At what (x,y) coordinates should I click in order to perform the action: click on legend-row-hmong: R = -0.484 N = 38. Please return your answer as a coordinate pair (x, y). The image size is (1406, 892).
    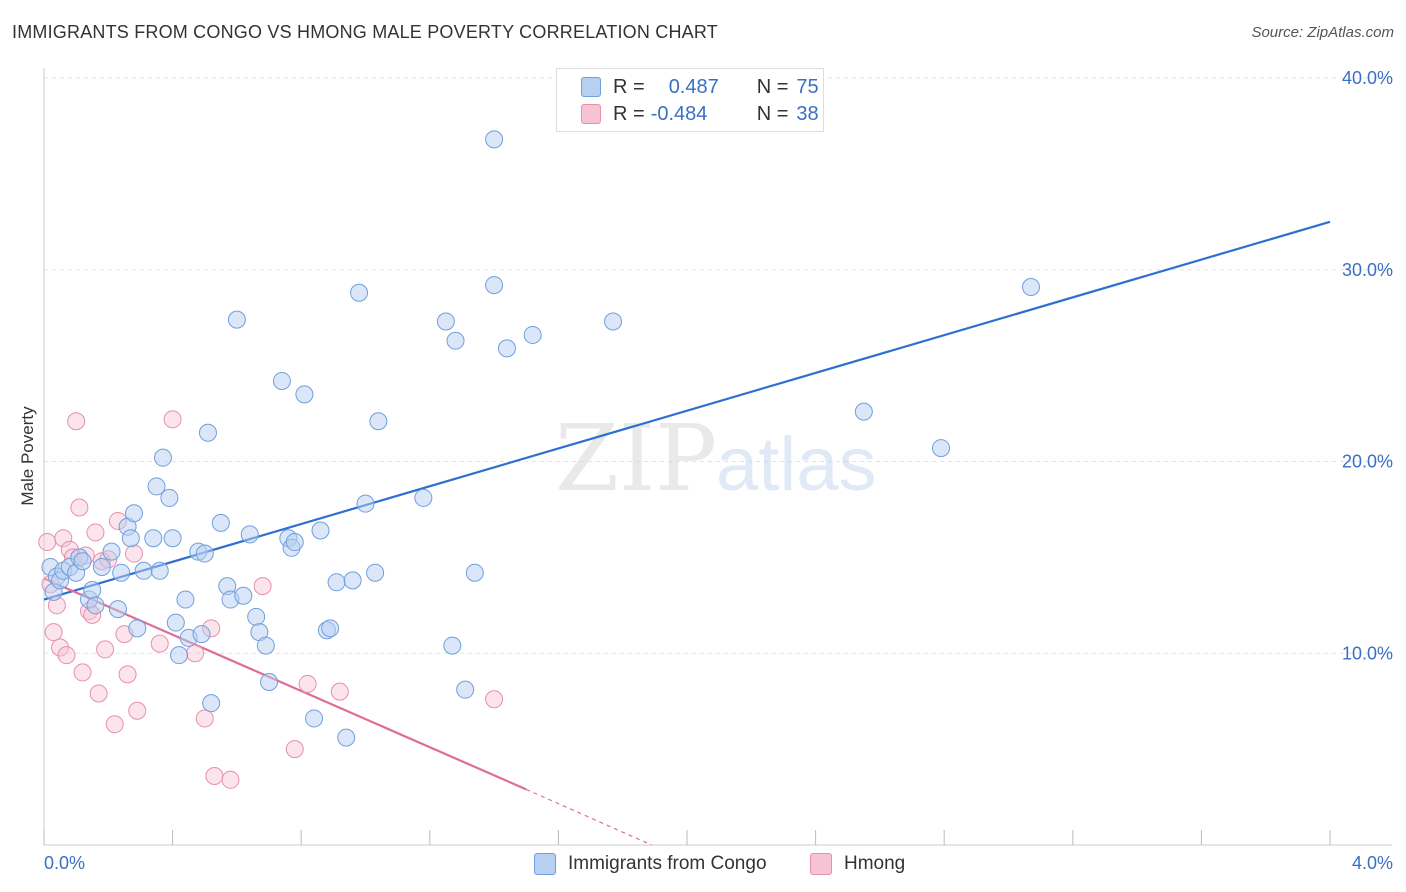
    Looking at the image, I should click on (700, 114).